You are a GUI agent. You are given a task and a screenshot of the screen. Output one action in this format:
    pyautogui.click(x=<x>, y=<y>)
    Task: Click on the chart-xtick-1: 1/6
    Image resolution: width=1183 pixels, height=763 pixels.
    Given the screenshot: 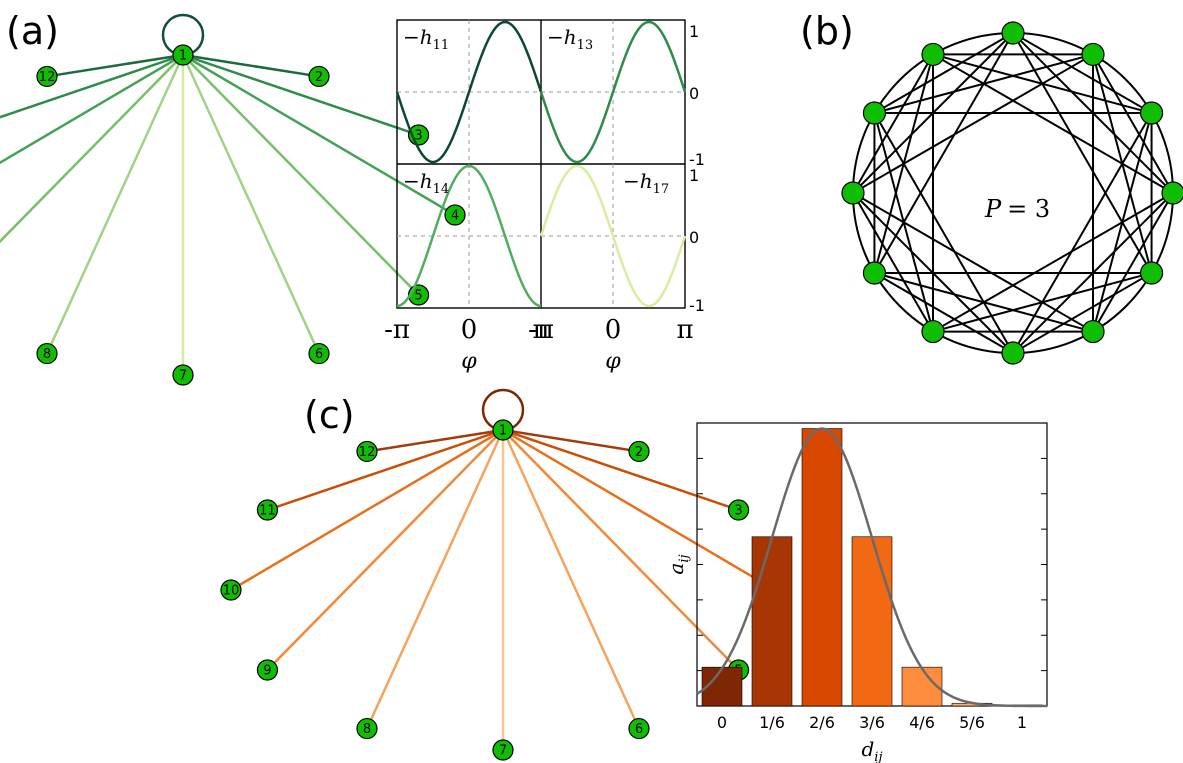 What is the action you would take?
    pyautogui.click(x=772, y=722)
    